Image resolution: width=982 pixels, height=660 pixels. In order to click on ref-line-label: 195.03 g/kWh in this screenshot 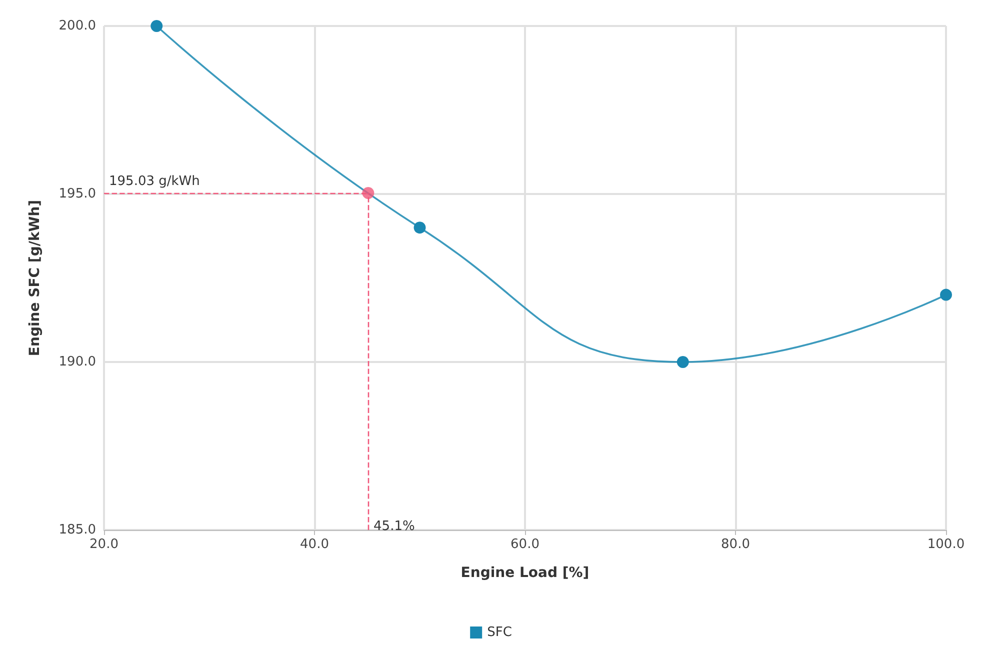, I will do `click(154, 181)`.